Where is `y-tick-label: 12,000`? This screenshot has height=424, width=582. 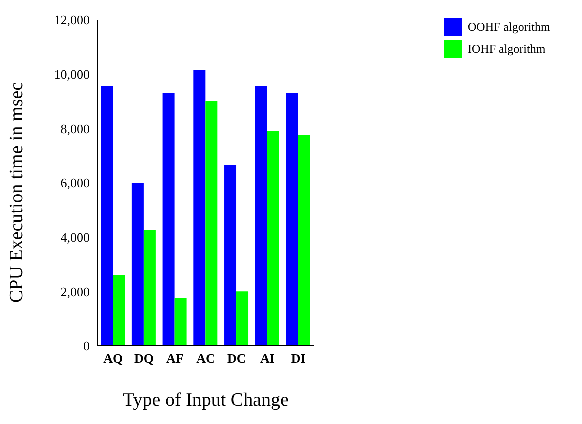 y-tick-label: 12,000 is located at coordinates (72, 20).